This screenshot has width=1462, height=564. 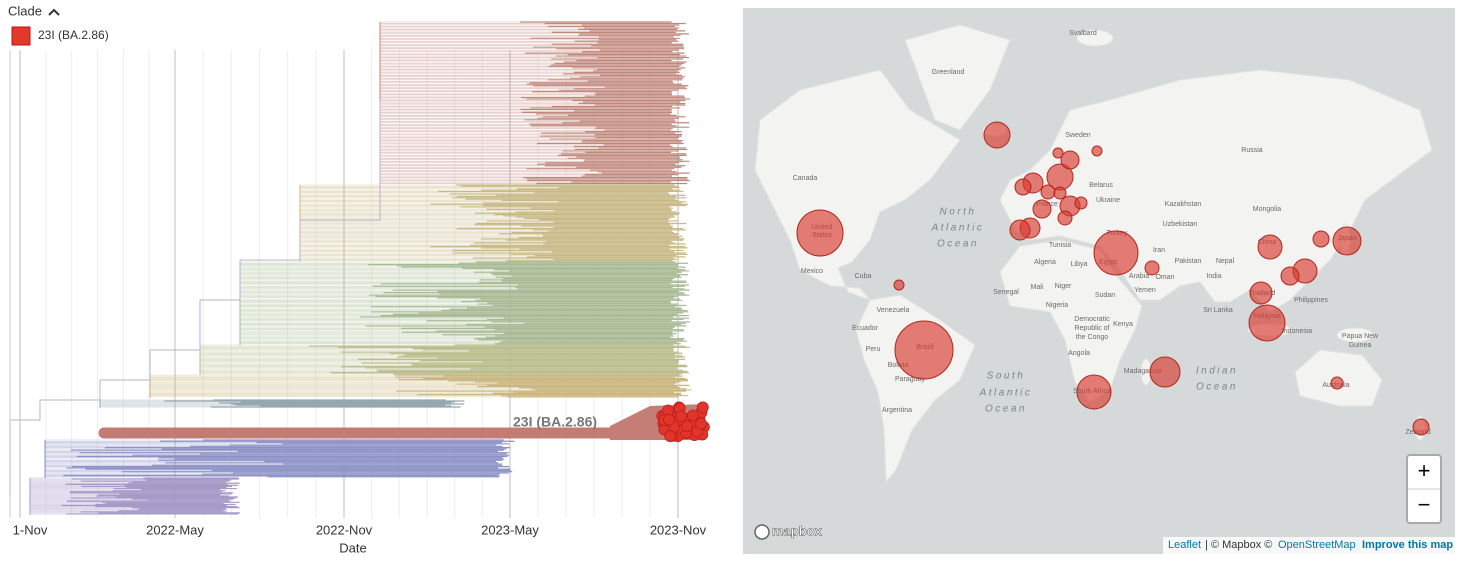 What do you see at coordinates (1188, 261) in the screenshot?
I see `map-label: Pakistan` at bounding box center [1188, 261].